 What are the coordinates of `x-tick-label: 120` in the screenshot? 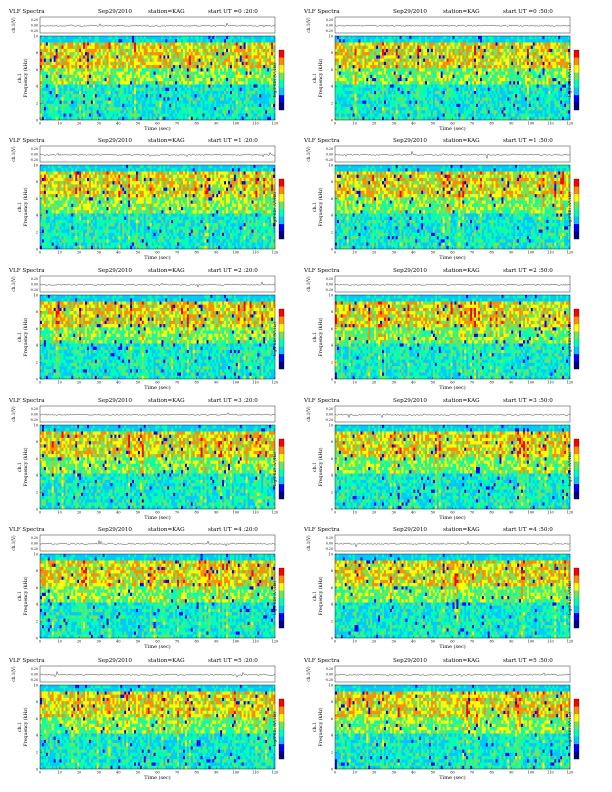 It's located at (570, 513).